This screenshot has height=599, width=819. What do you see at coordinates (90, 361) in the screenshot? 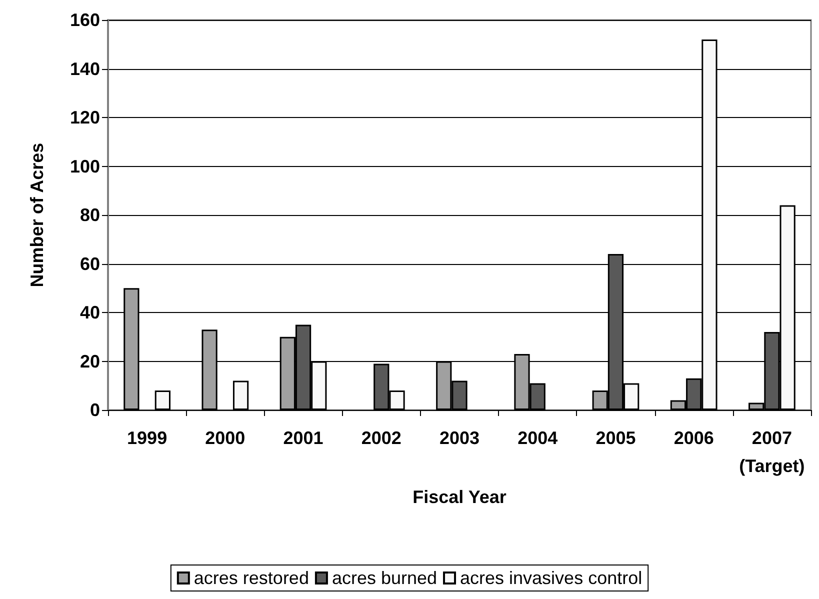
I see `y-tick-label: 20` at bounding box center [90, 361].